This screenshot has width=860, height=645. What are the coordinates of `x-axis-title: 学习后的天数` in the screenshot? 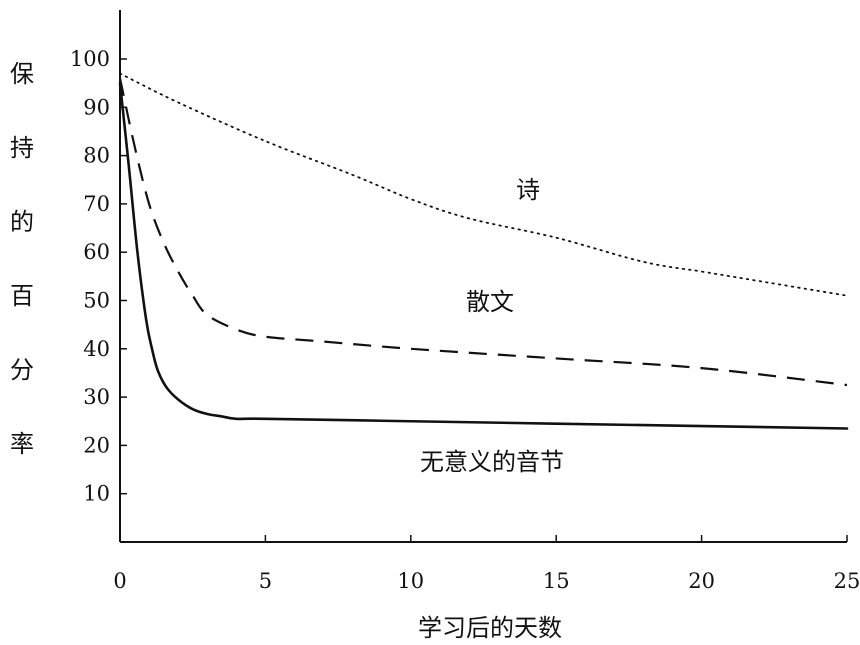 It's located at (490, 628).